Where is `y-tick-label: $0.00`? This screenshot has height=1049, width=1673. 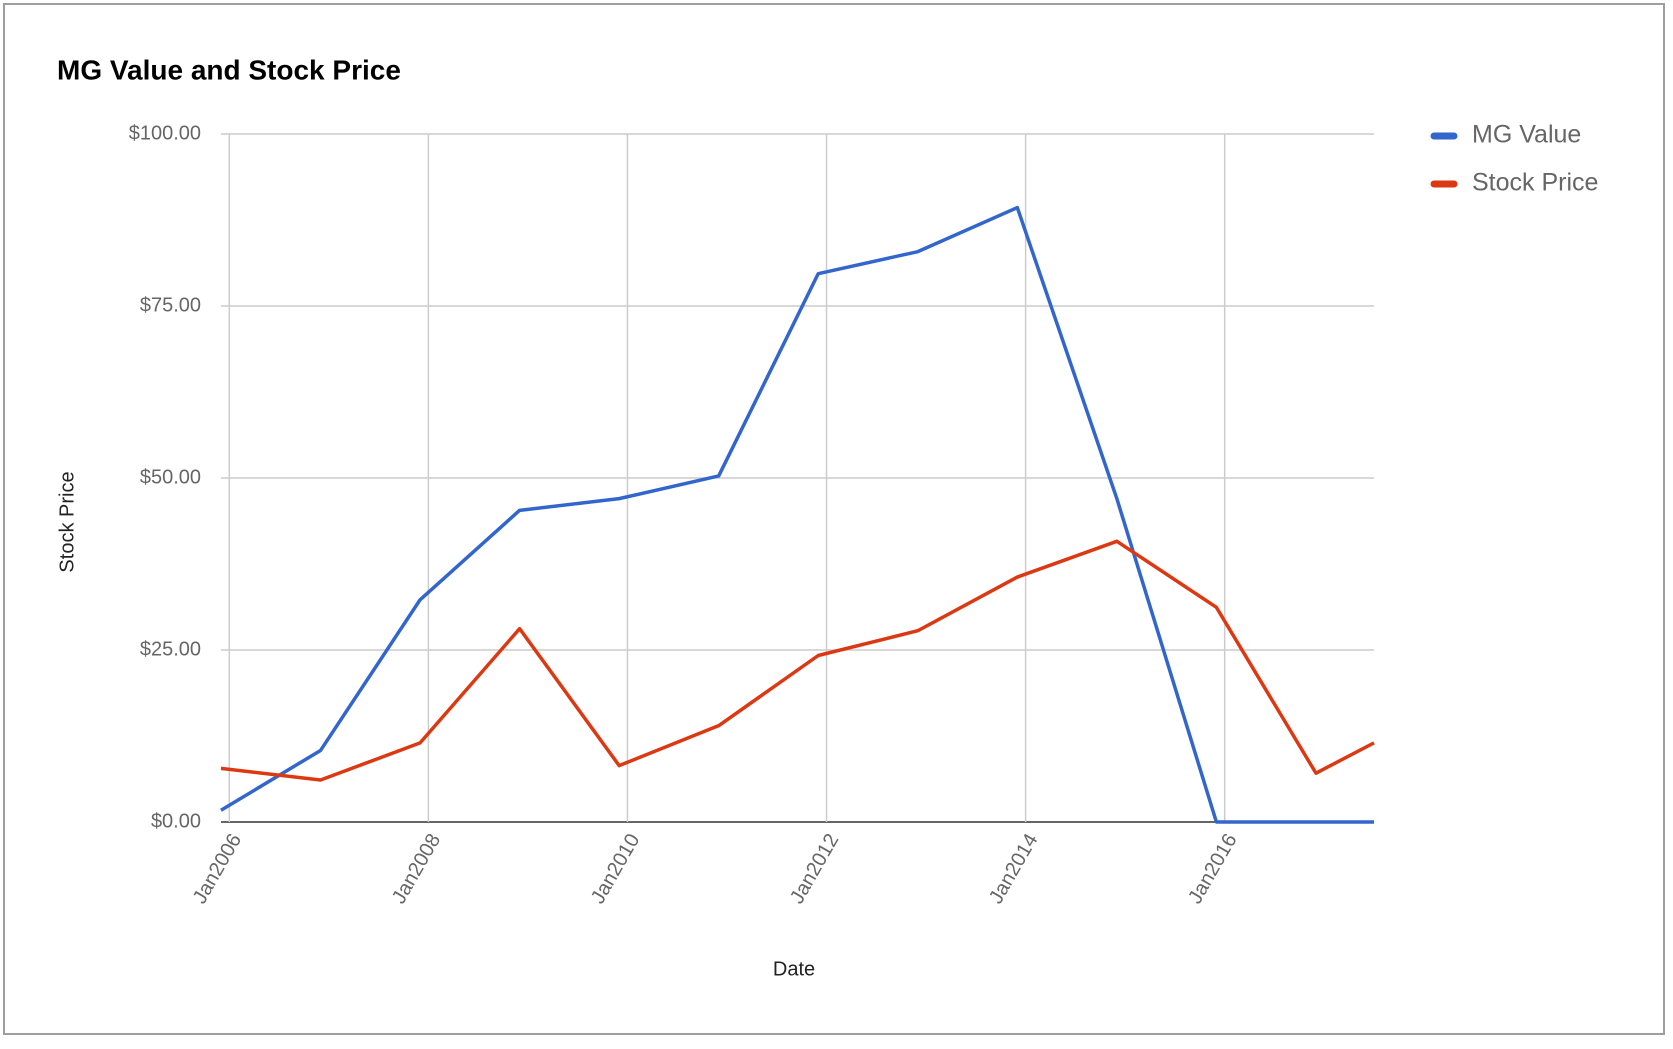
y-tick-label: $0.00 is located at coordinates (176, 821).